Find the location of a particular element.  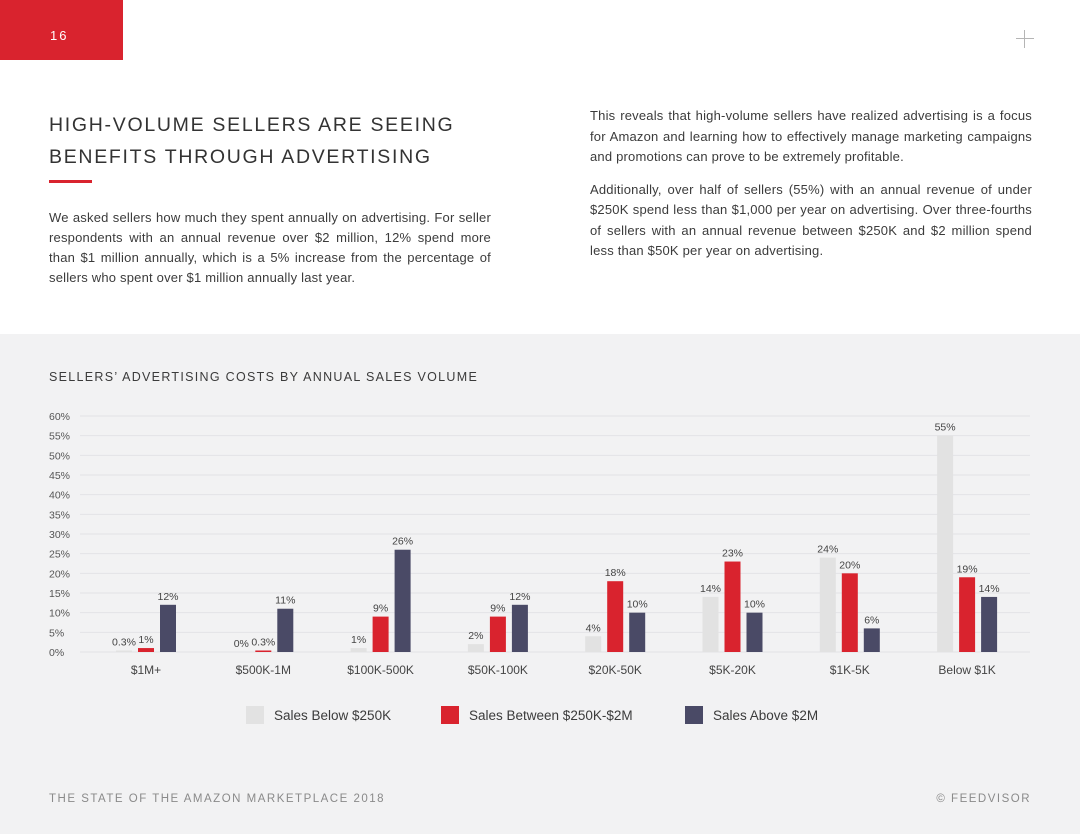

y-tick-label: 35% is located at coordinates (59, 515).